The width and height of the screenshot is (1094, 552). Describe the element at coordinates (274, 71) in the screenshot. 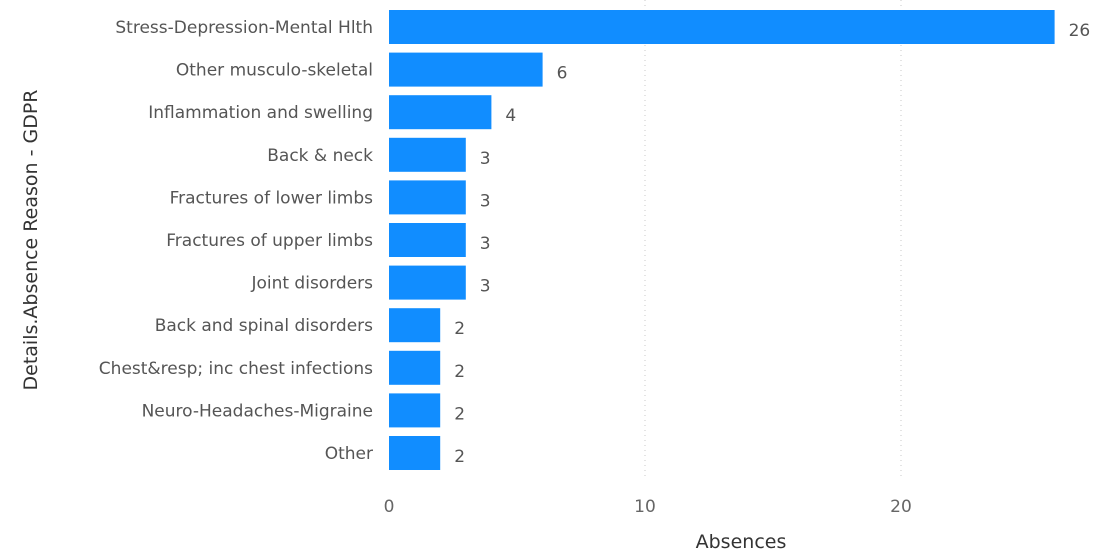

I see `category-label: Other musculo-skeletal` at that location.